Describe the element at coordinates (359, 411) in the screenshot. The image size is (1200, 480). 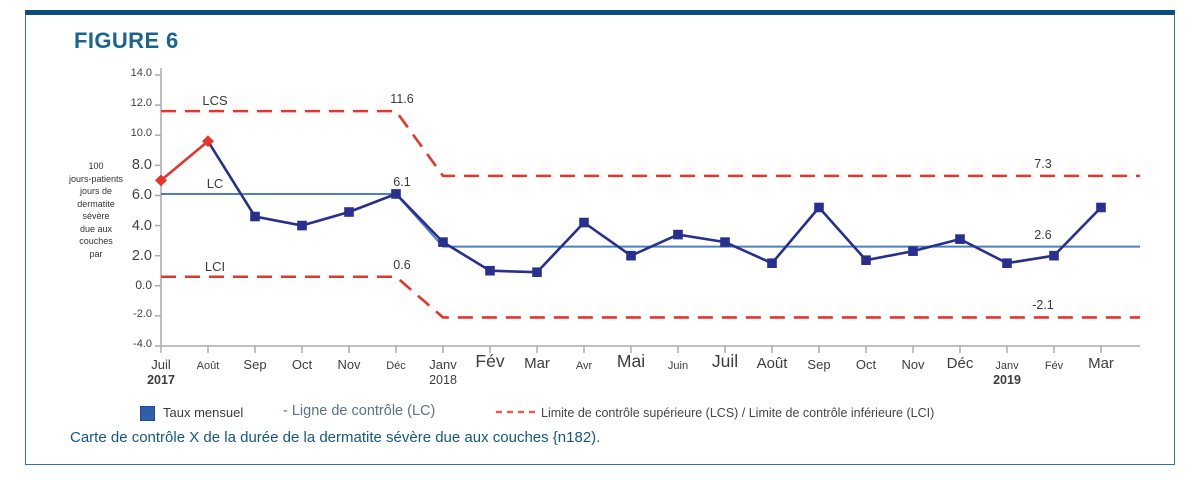
I see `legend-lc-label: - Ligne de contrôle (LC)` at that location.